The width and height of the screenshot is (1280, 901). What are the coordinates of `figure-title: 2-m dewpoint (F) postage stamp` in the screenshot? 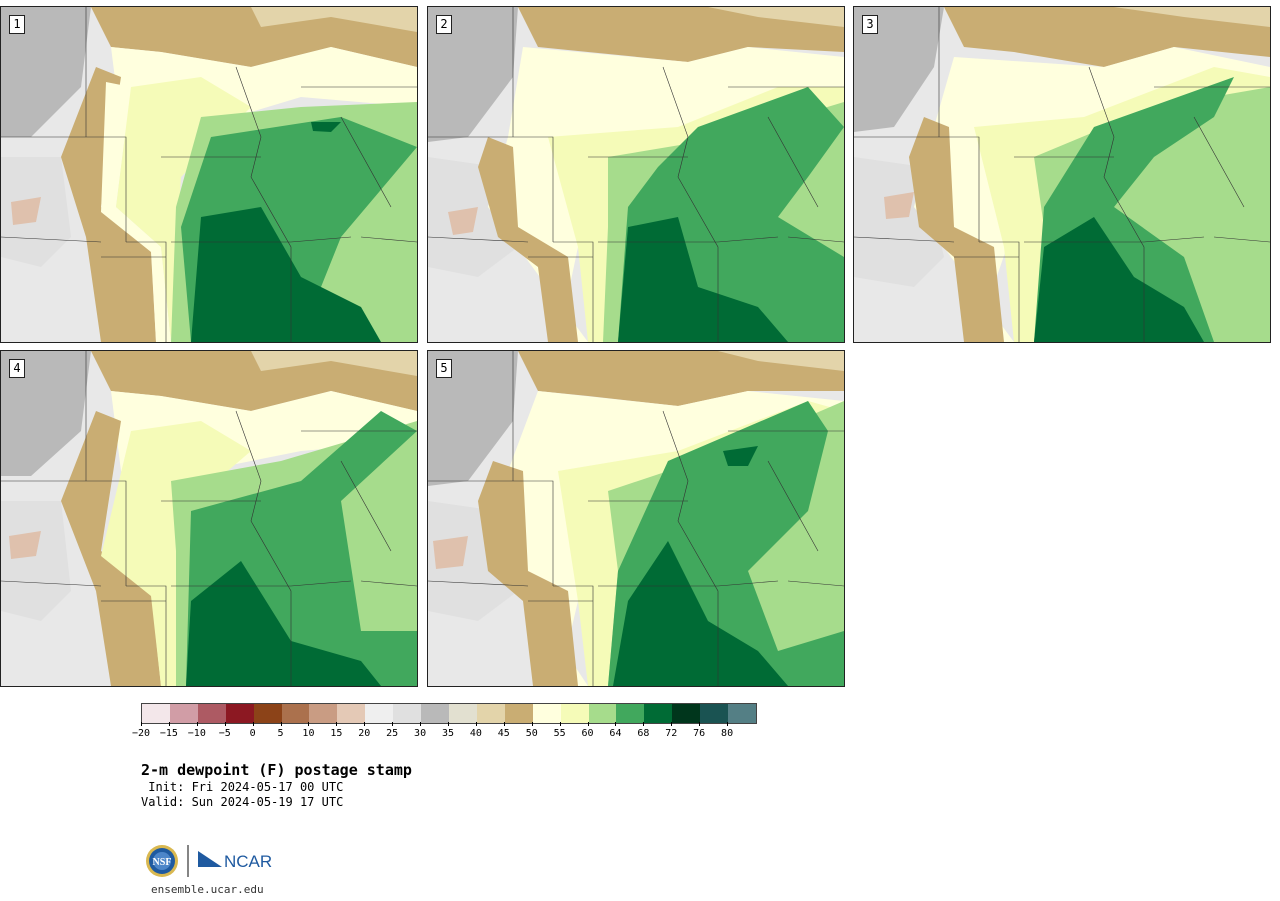 It's located at (276, 770).